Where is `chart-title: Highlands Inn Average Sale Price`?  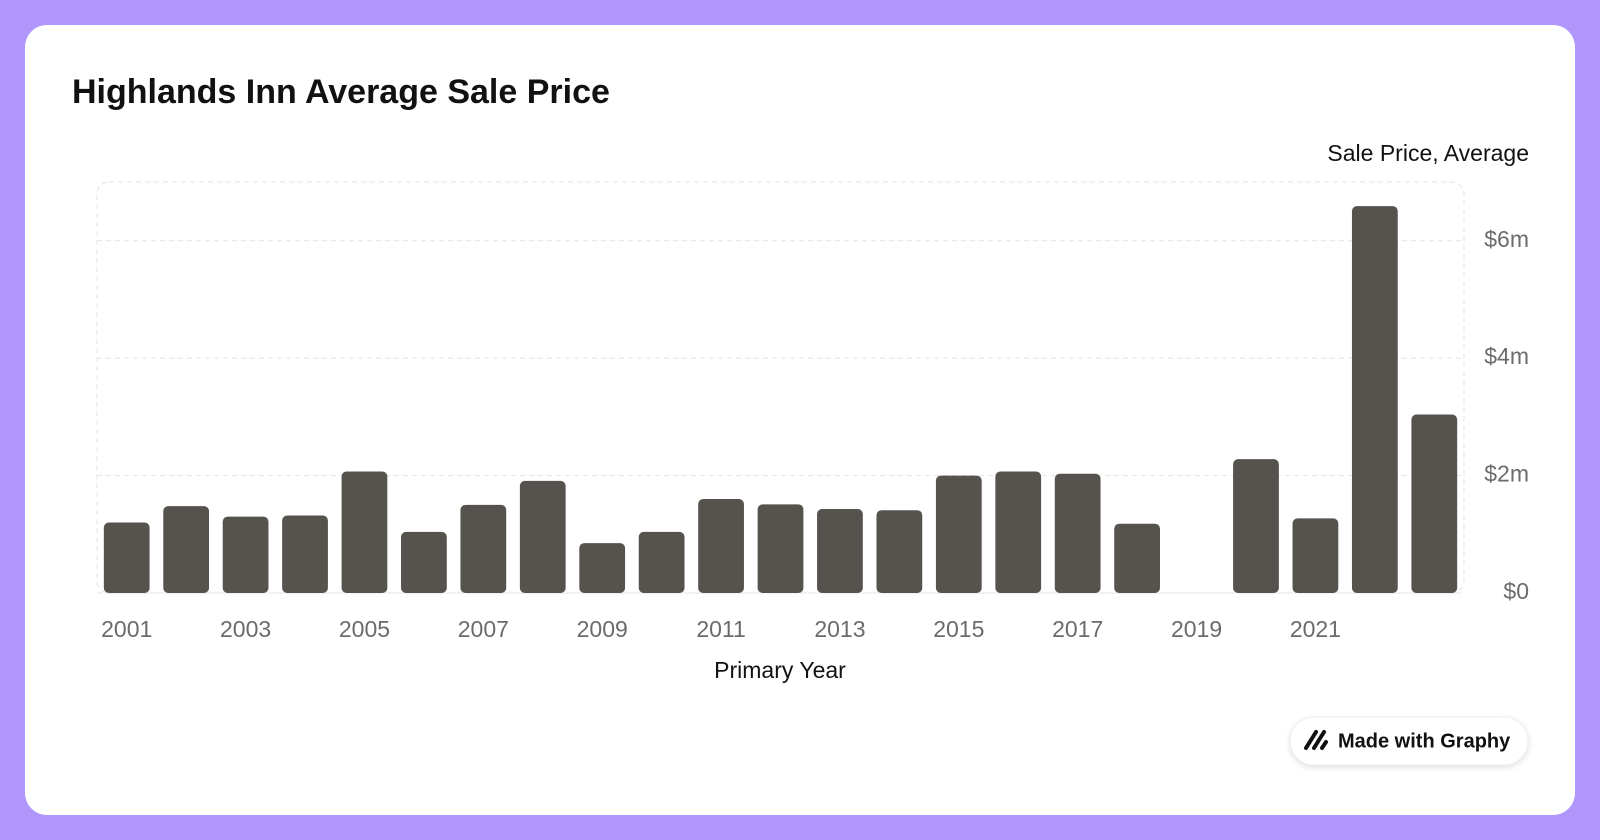 chart-title: Highlands Inn Average Sale Price is located at coordinates (341, 92).